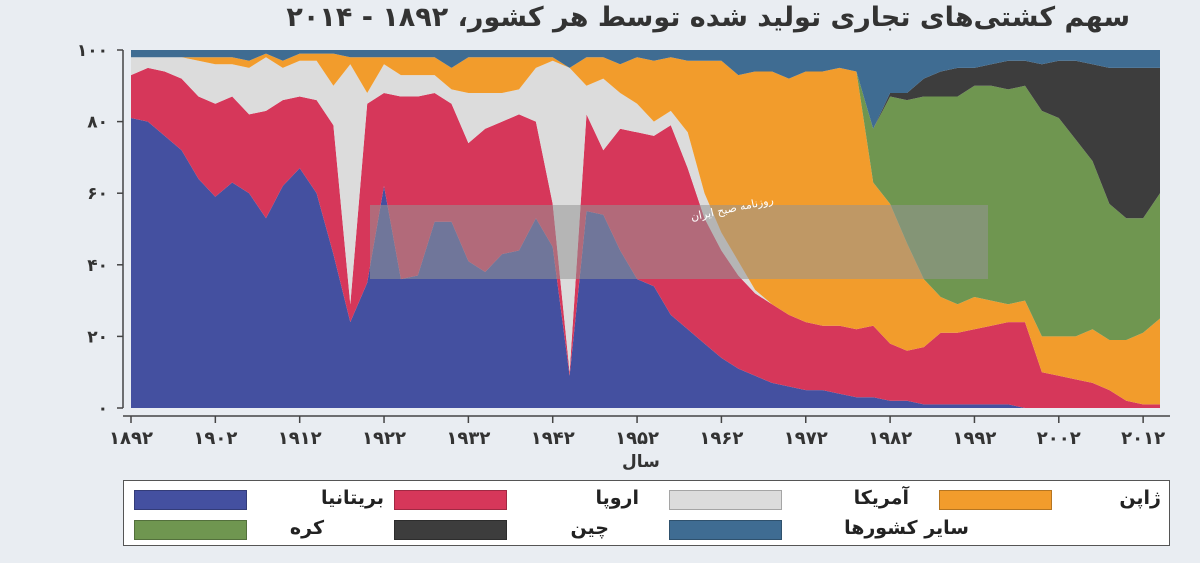 The width and height of the screenshot is (1200, 563). What do you see at coordinates (190, 530) in the screenshot?
I see `legend-swatch-korea` at bounding box center [190, 530].